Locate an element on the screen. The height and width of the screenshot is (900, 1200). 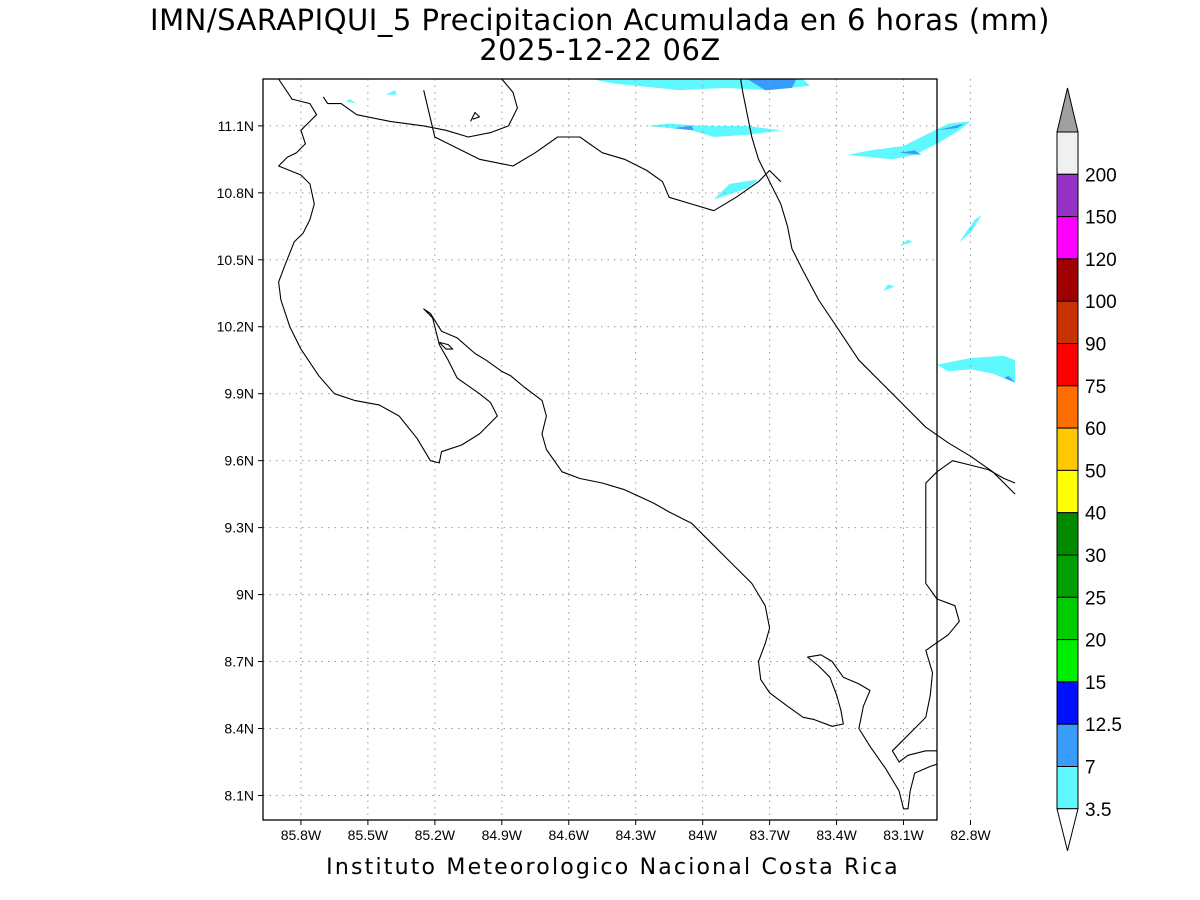
colorbar-label: 25 is located at coordinates (1095, 598).